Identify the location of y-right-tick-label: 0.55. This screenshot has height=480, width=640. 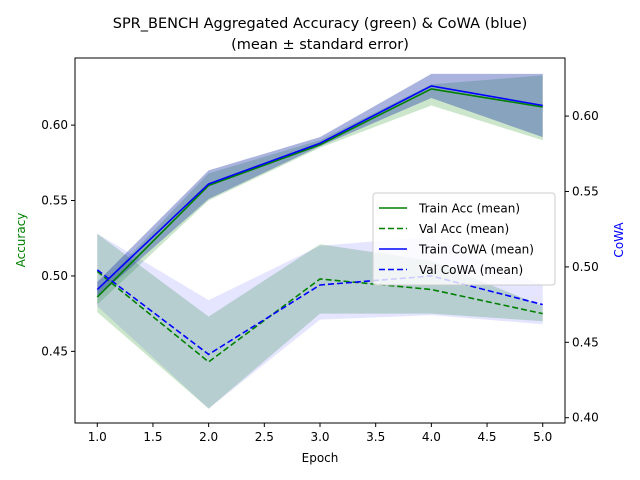
(585, 191).